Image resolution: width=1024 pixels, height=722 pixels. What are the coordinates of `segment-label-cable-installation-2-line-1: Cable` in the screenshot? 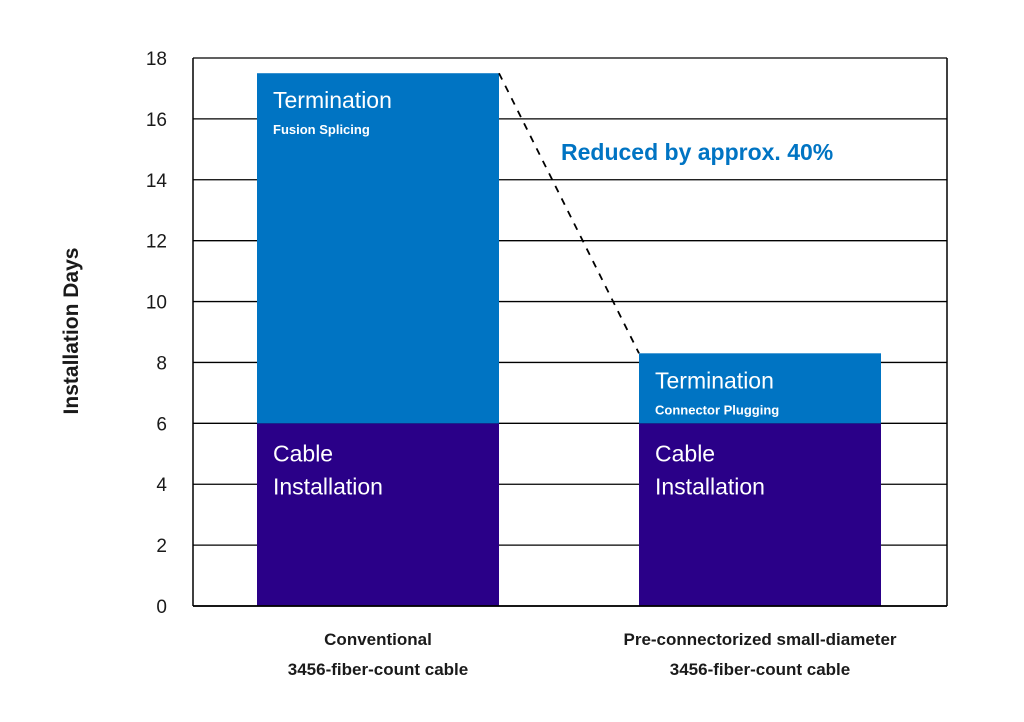 It's located at (685, 453).